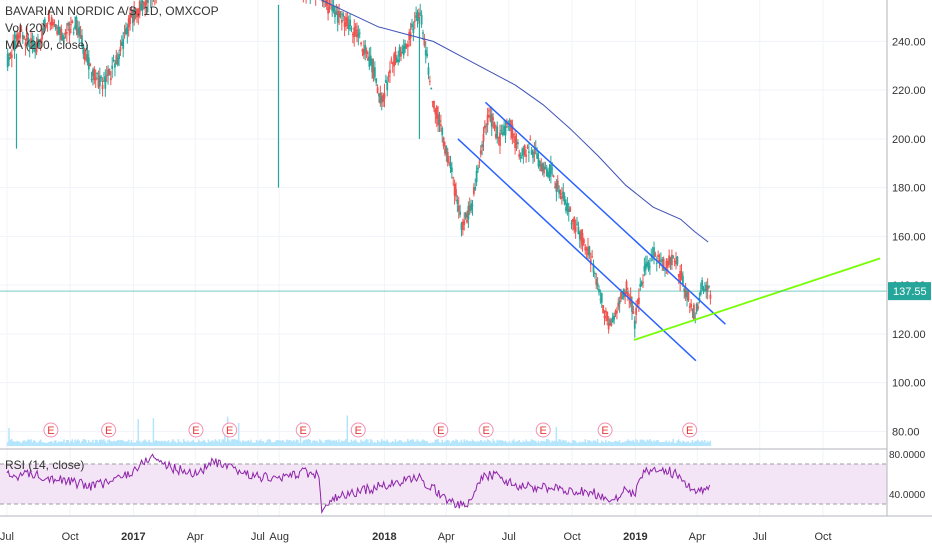 This screenshot has width=932, height=555. Describe the element at coordinates (44, 465) in the screenshot. I see `rsi-legend: RSI (14, close)` at that location.